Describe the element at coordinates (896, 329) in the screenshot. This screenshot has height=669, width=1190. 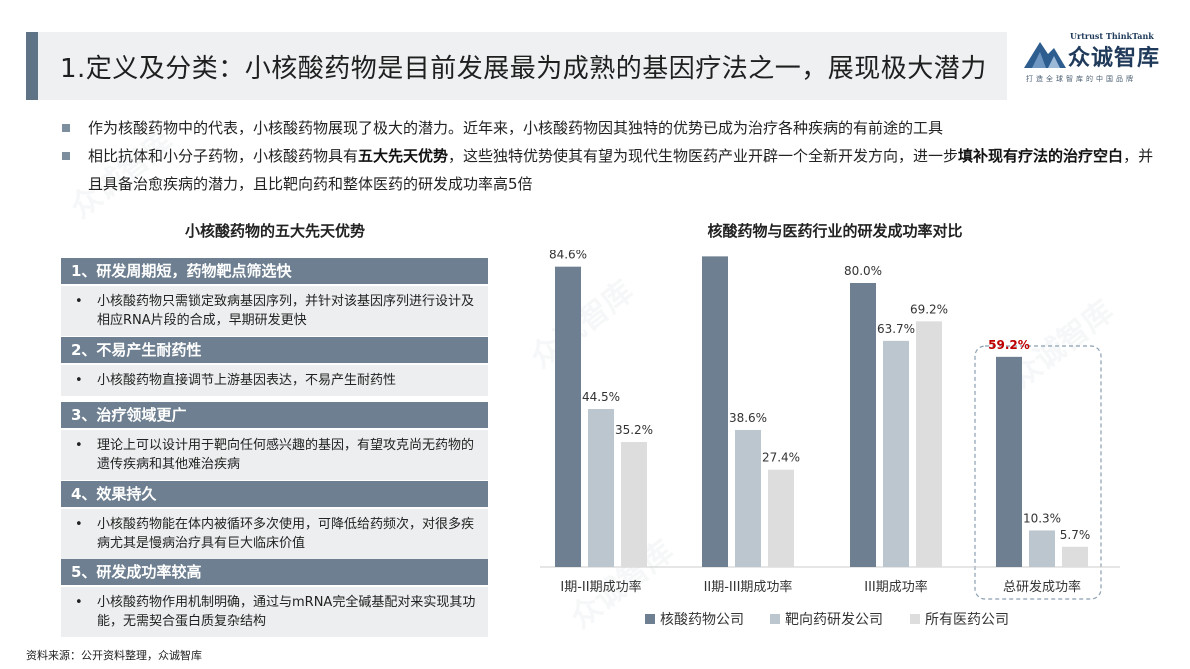
I see `data-label: 63.7%` at that location.